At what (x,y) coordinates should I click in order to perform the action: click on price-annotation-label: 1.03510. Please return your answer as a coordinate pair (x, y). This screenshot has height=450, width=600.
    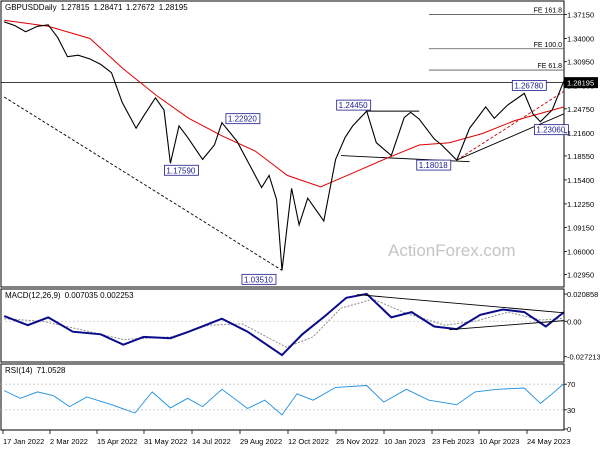
    Looking at the image, I should click on (258, 279).